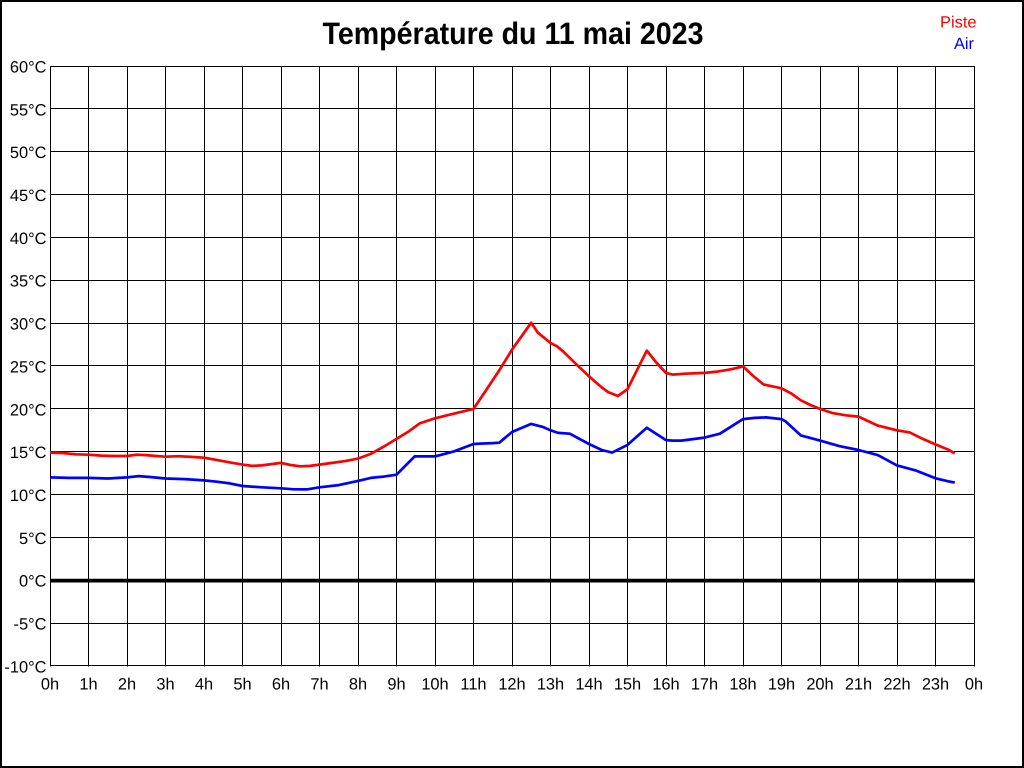 Image resolution: width=1024 pixels, height=768 pixels. I want to click on svg-text: 6h, so click(281, 685).